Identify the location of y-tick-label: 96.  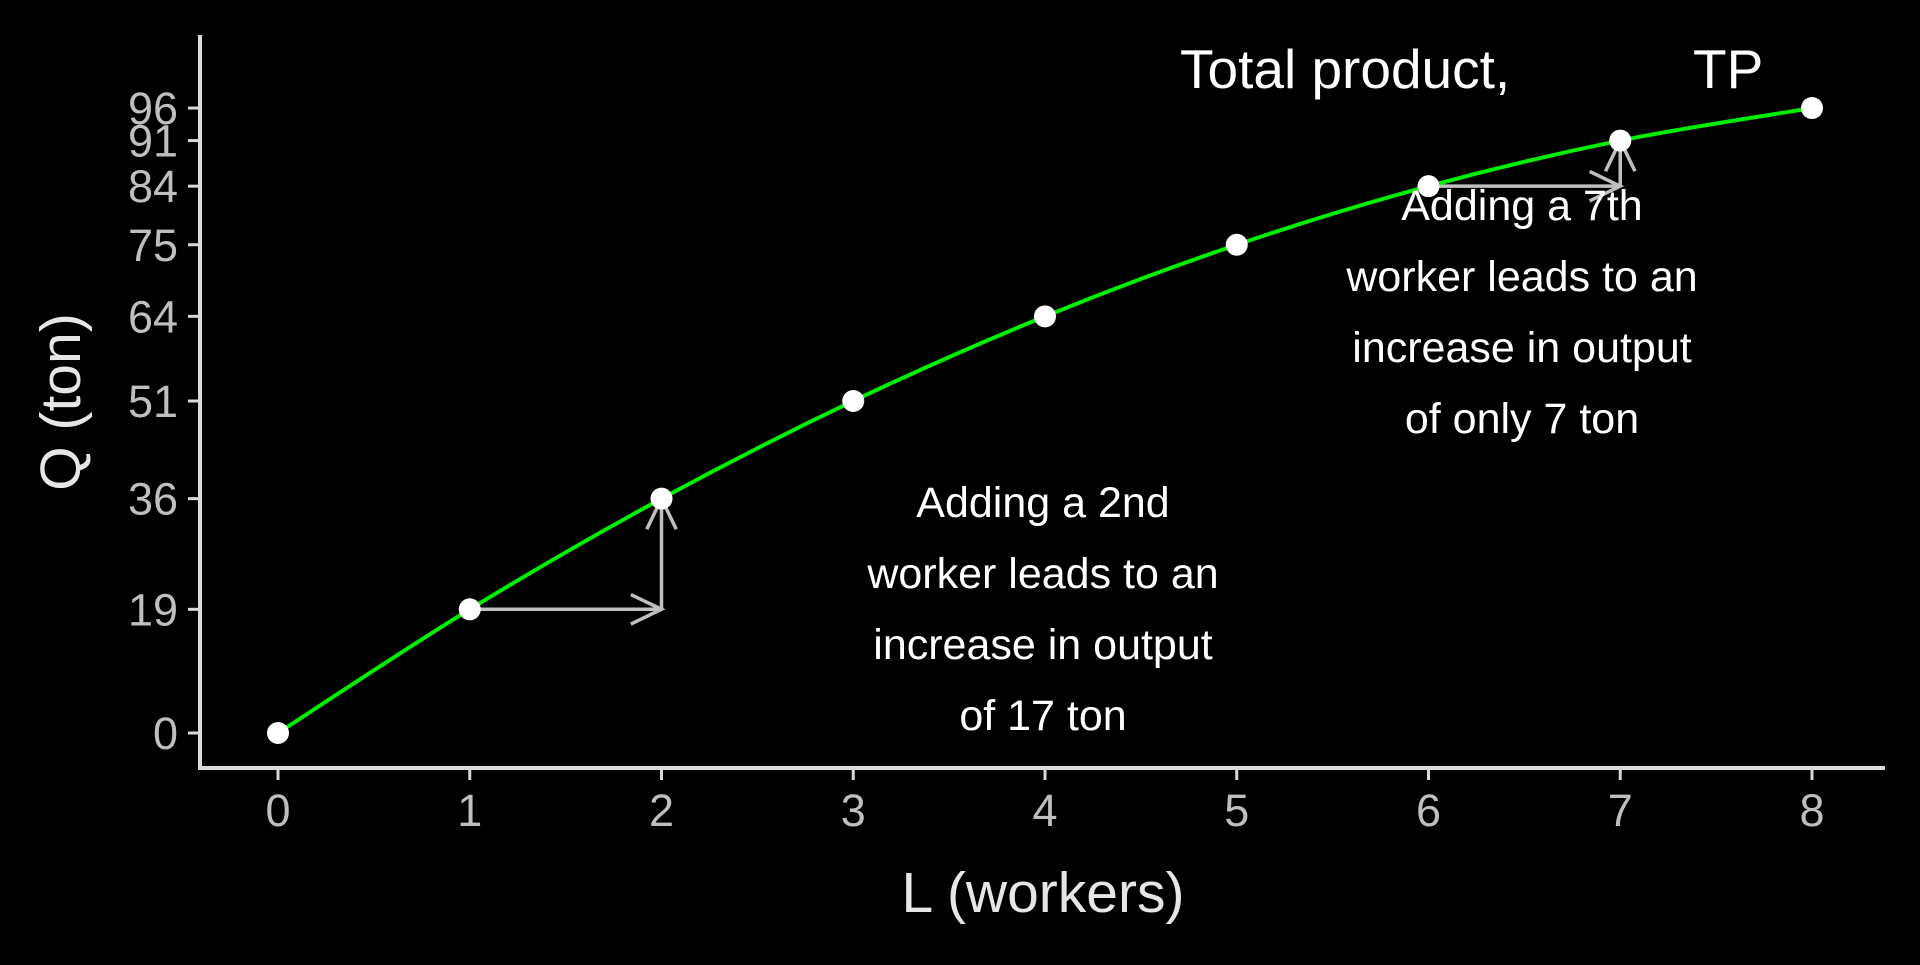
(153, 108).